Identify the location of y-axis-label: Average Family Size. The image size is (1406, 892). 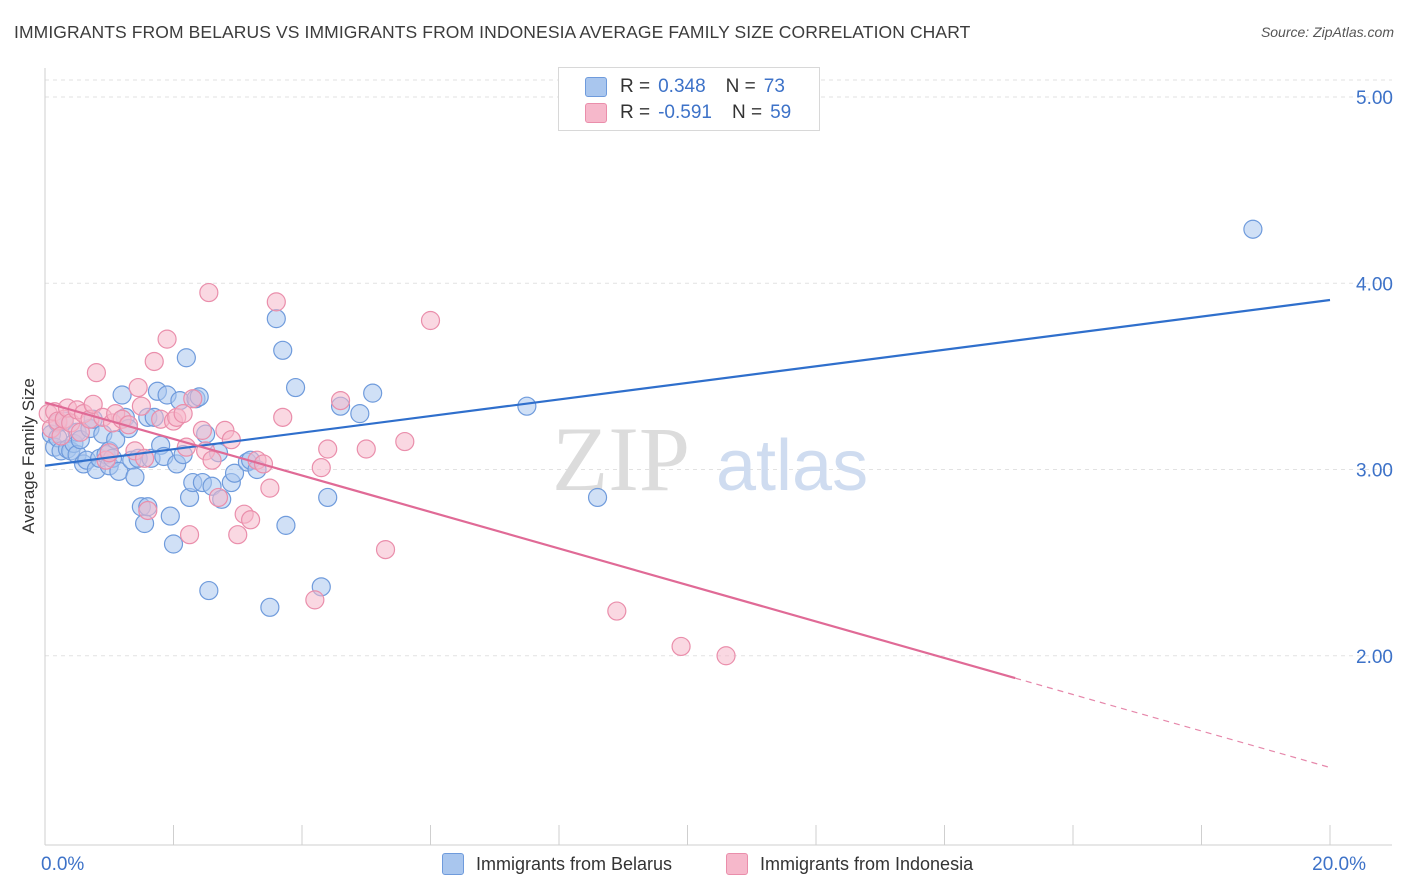
(28, 456).